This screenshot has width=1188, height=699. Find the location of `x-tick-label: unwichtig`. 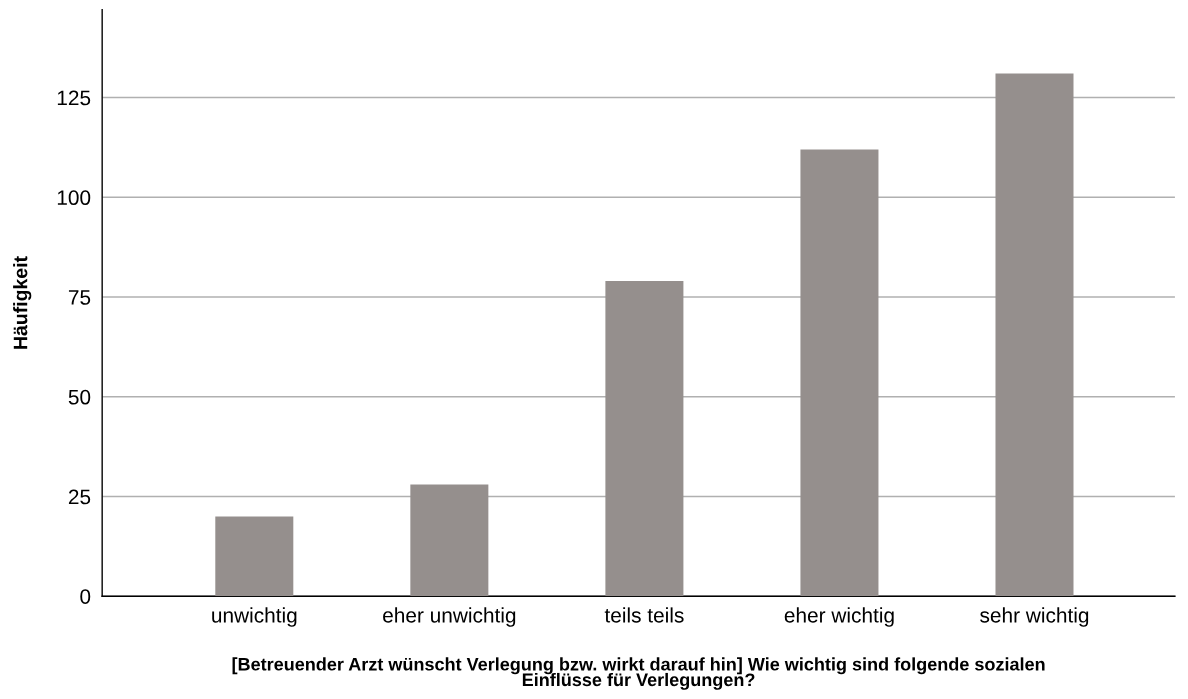

x-tick-label: unwichtig is located at coordinates (254, 617).